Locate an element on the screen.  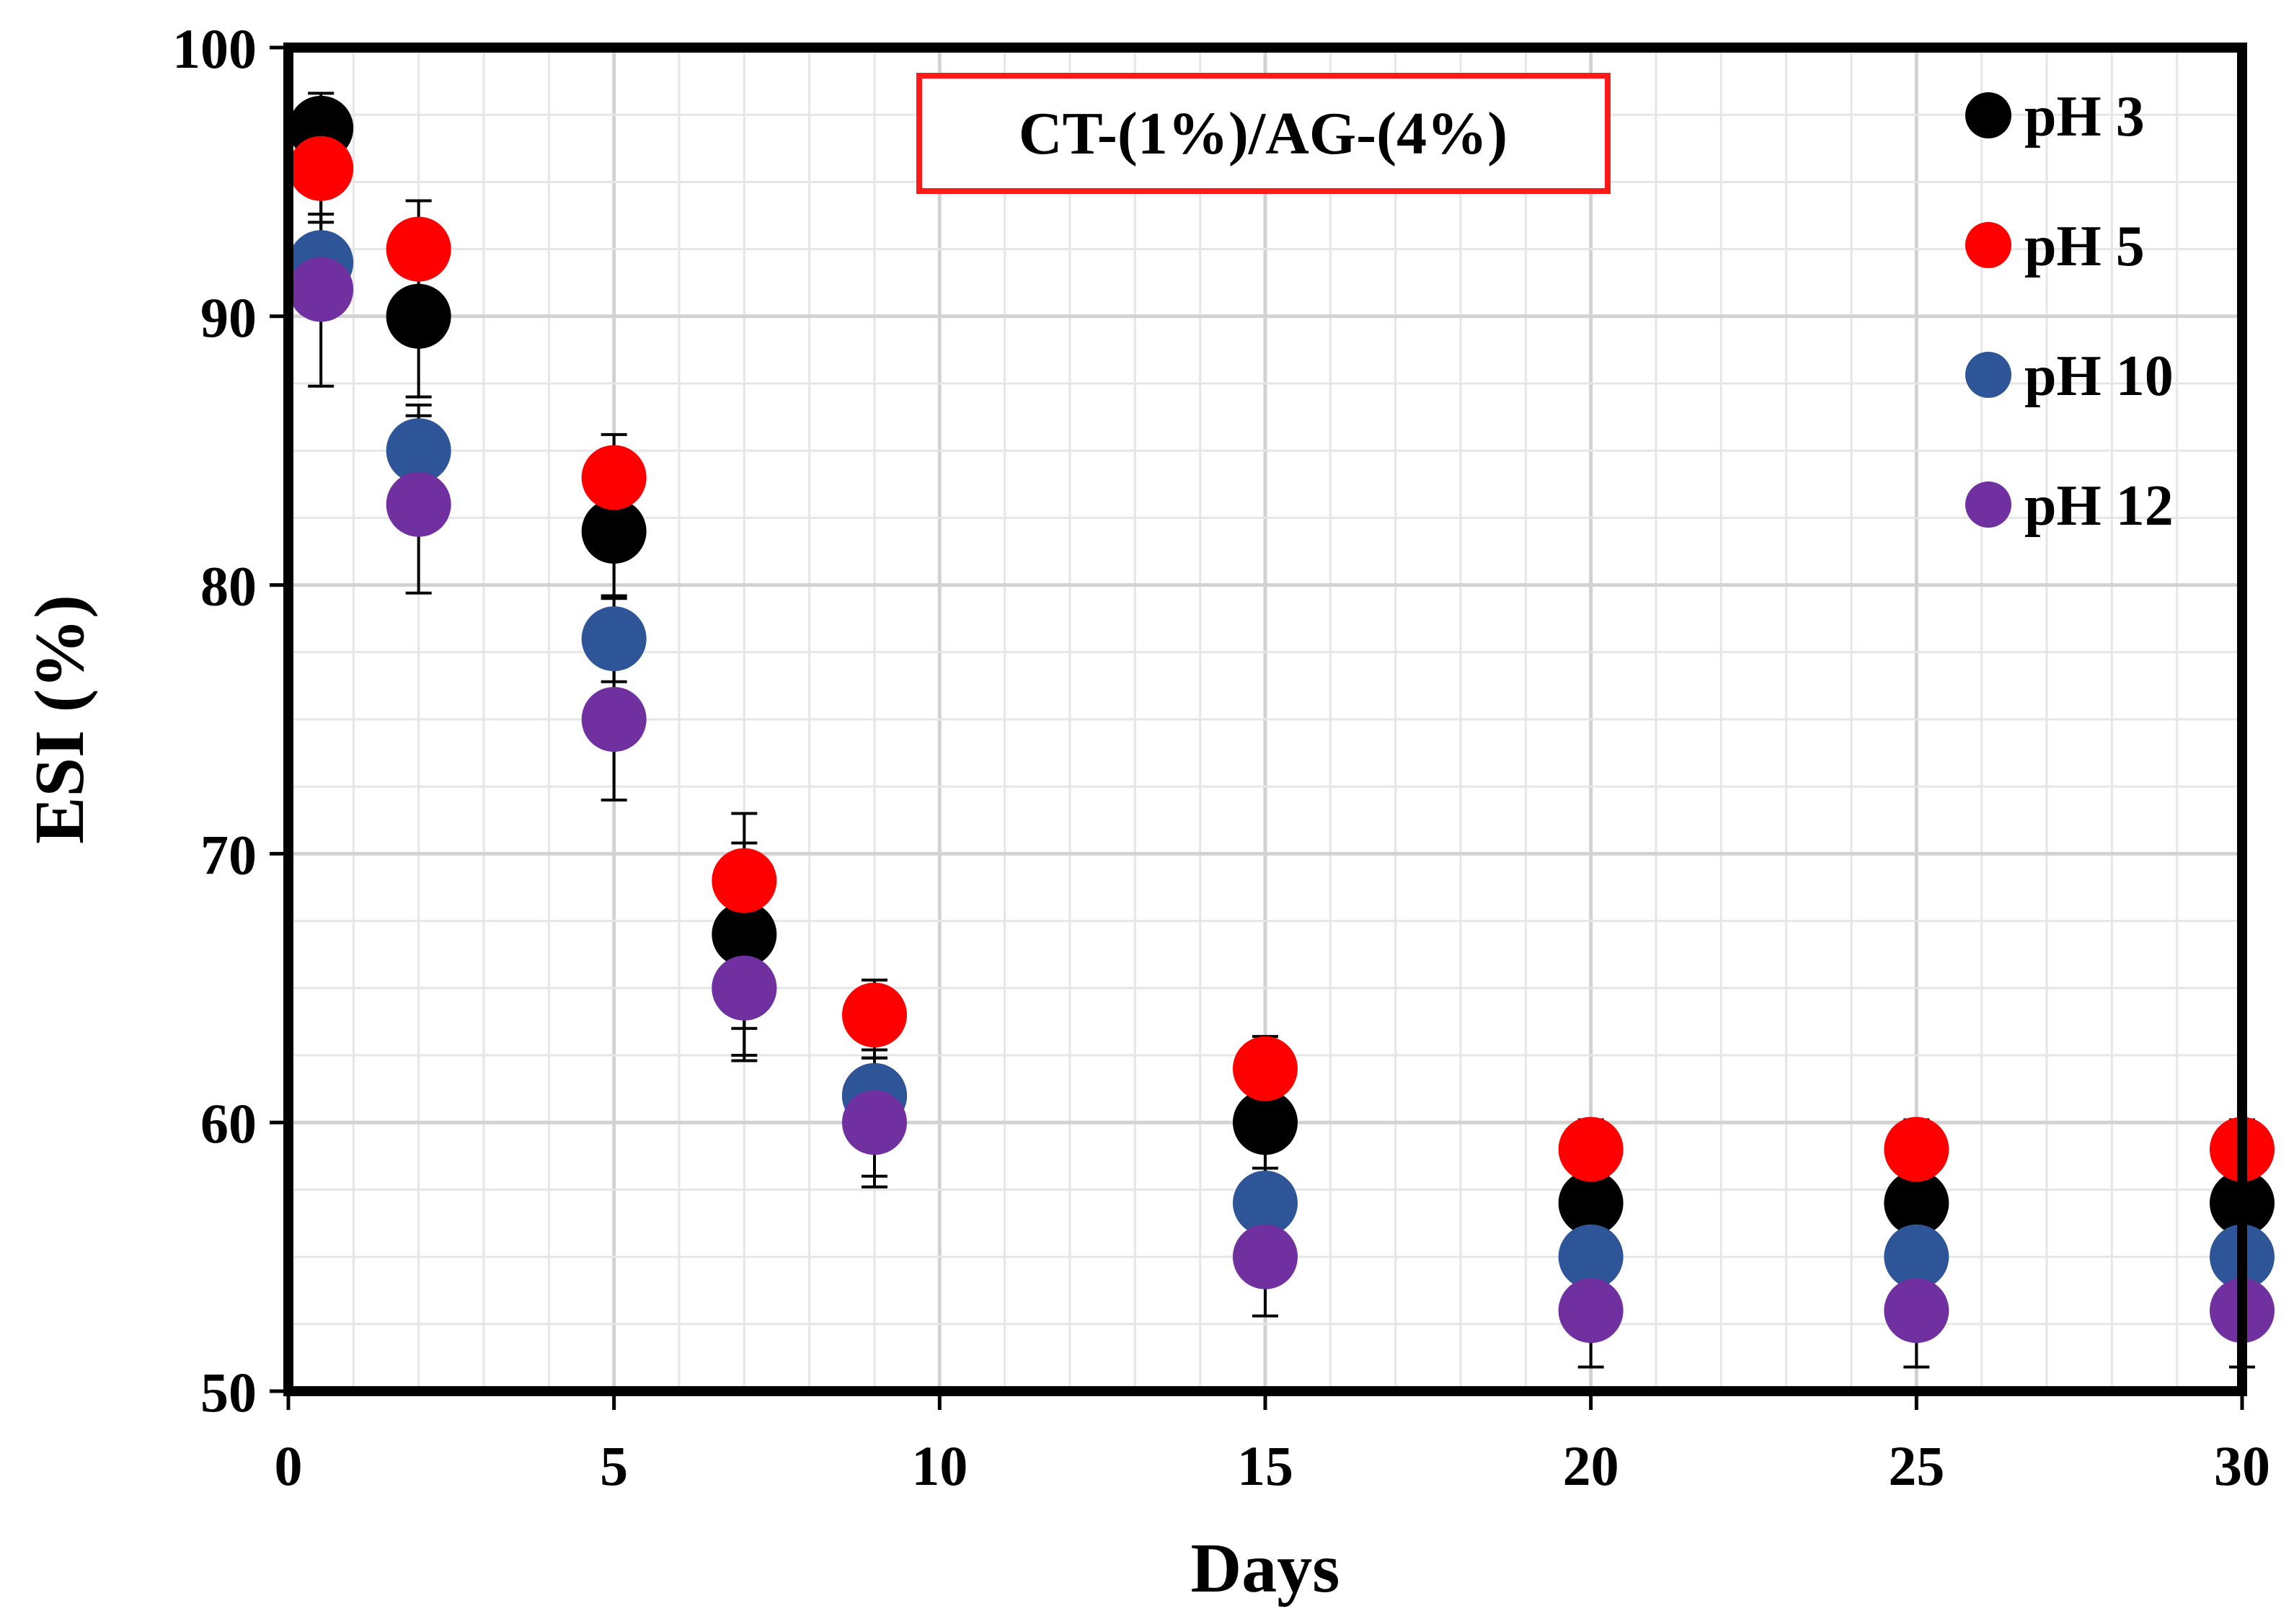
y-tick-label: 60 is located at coordinates (229, 1124).